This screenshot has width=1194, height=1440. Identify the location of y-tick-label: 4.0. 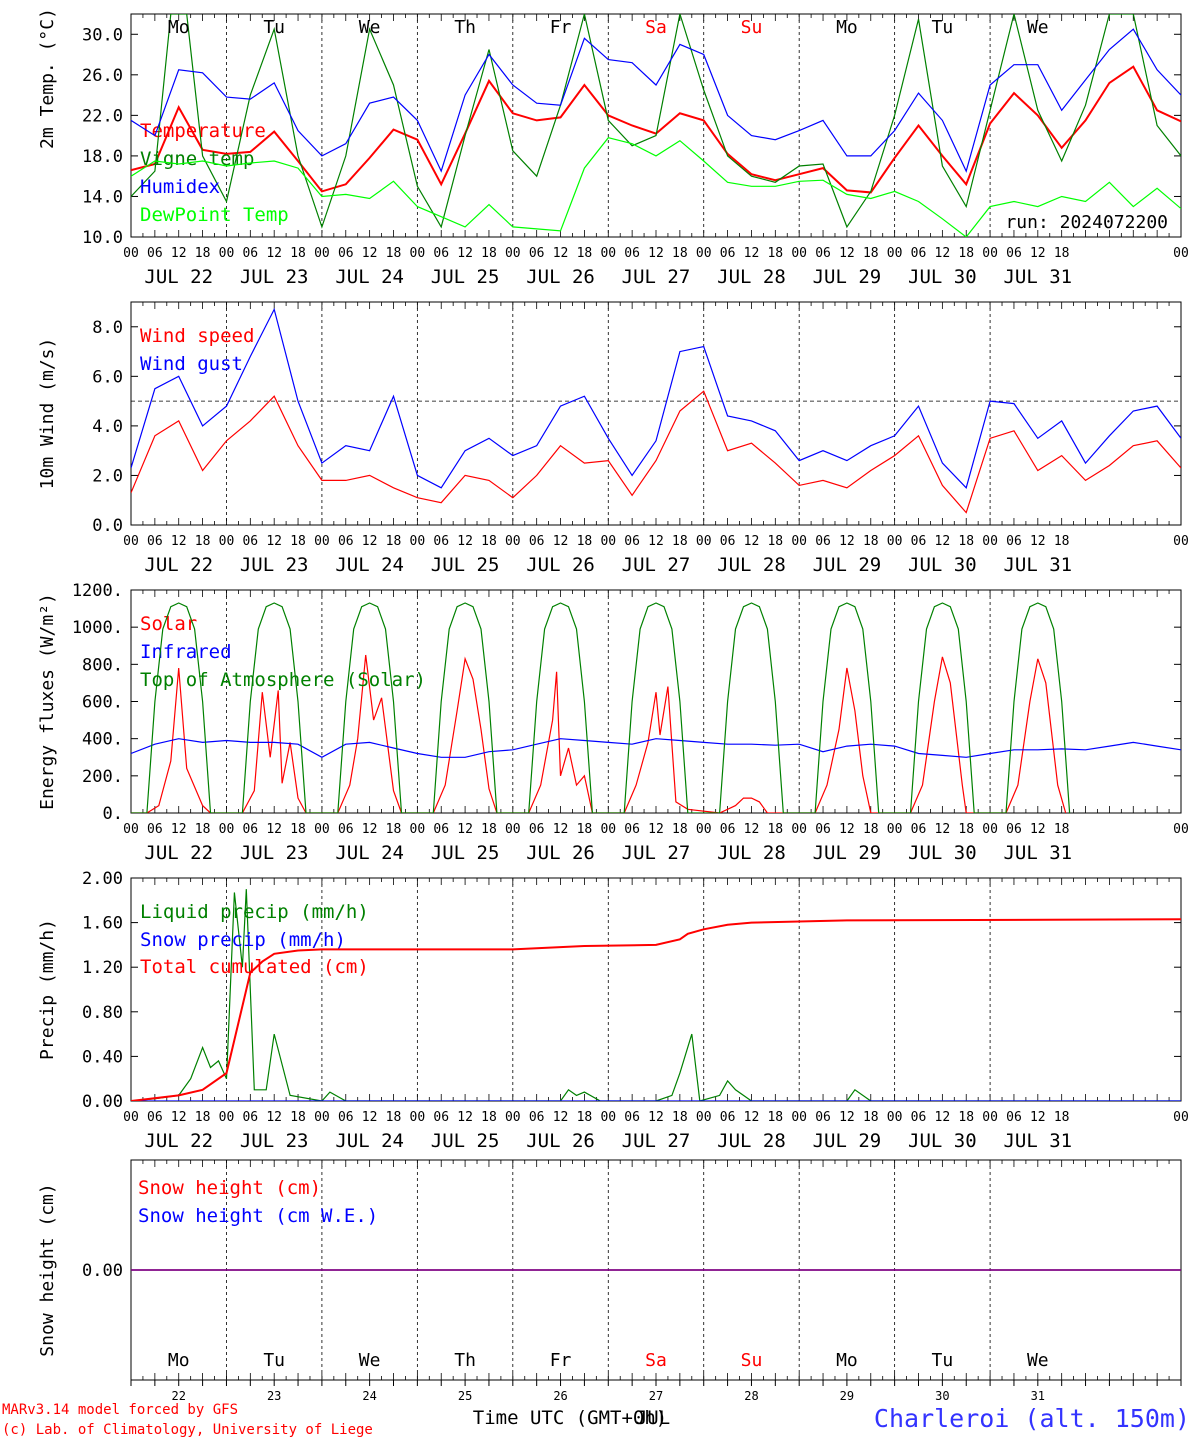
(107, 427).